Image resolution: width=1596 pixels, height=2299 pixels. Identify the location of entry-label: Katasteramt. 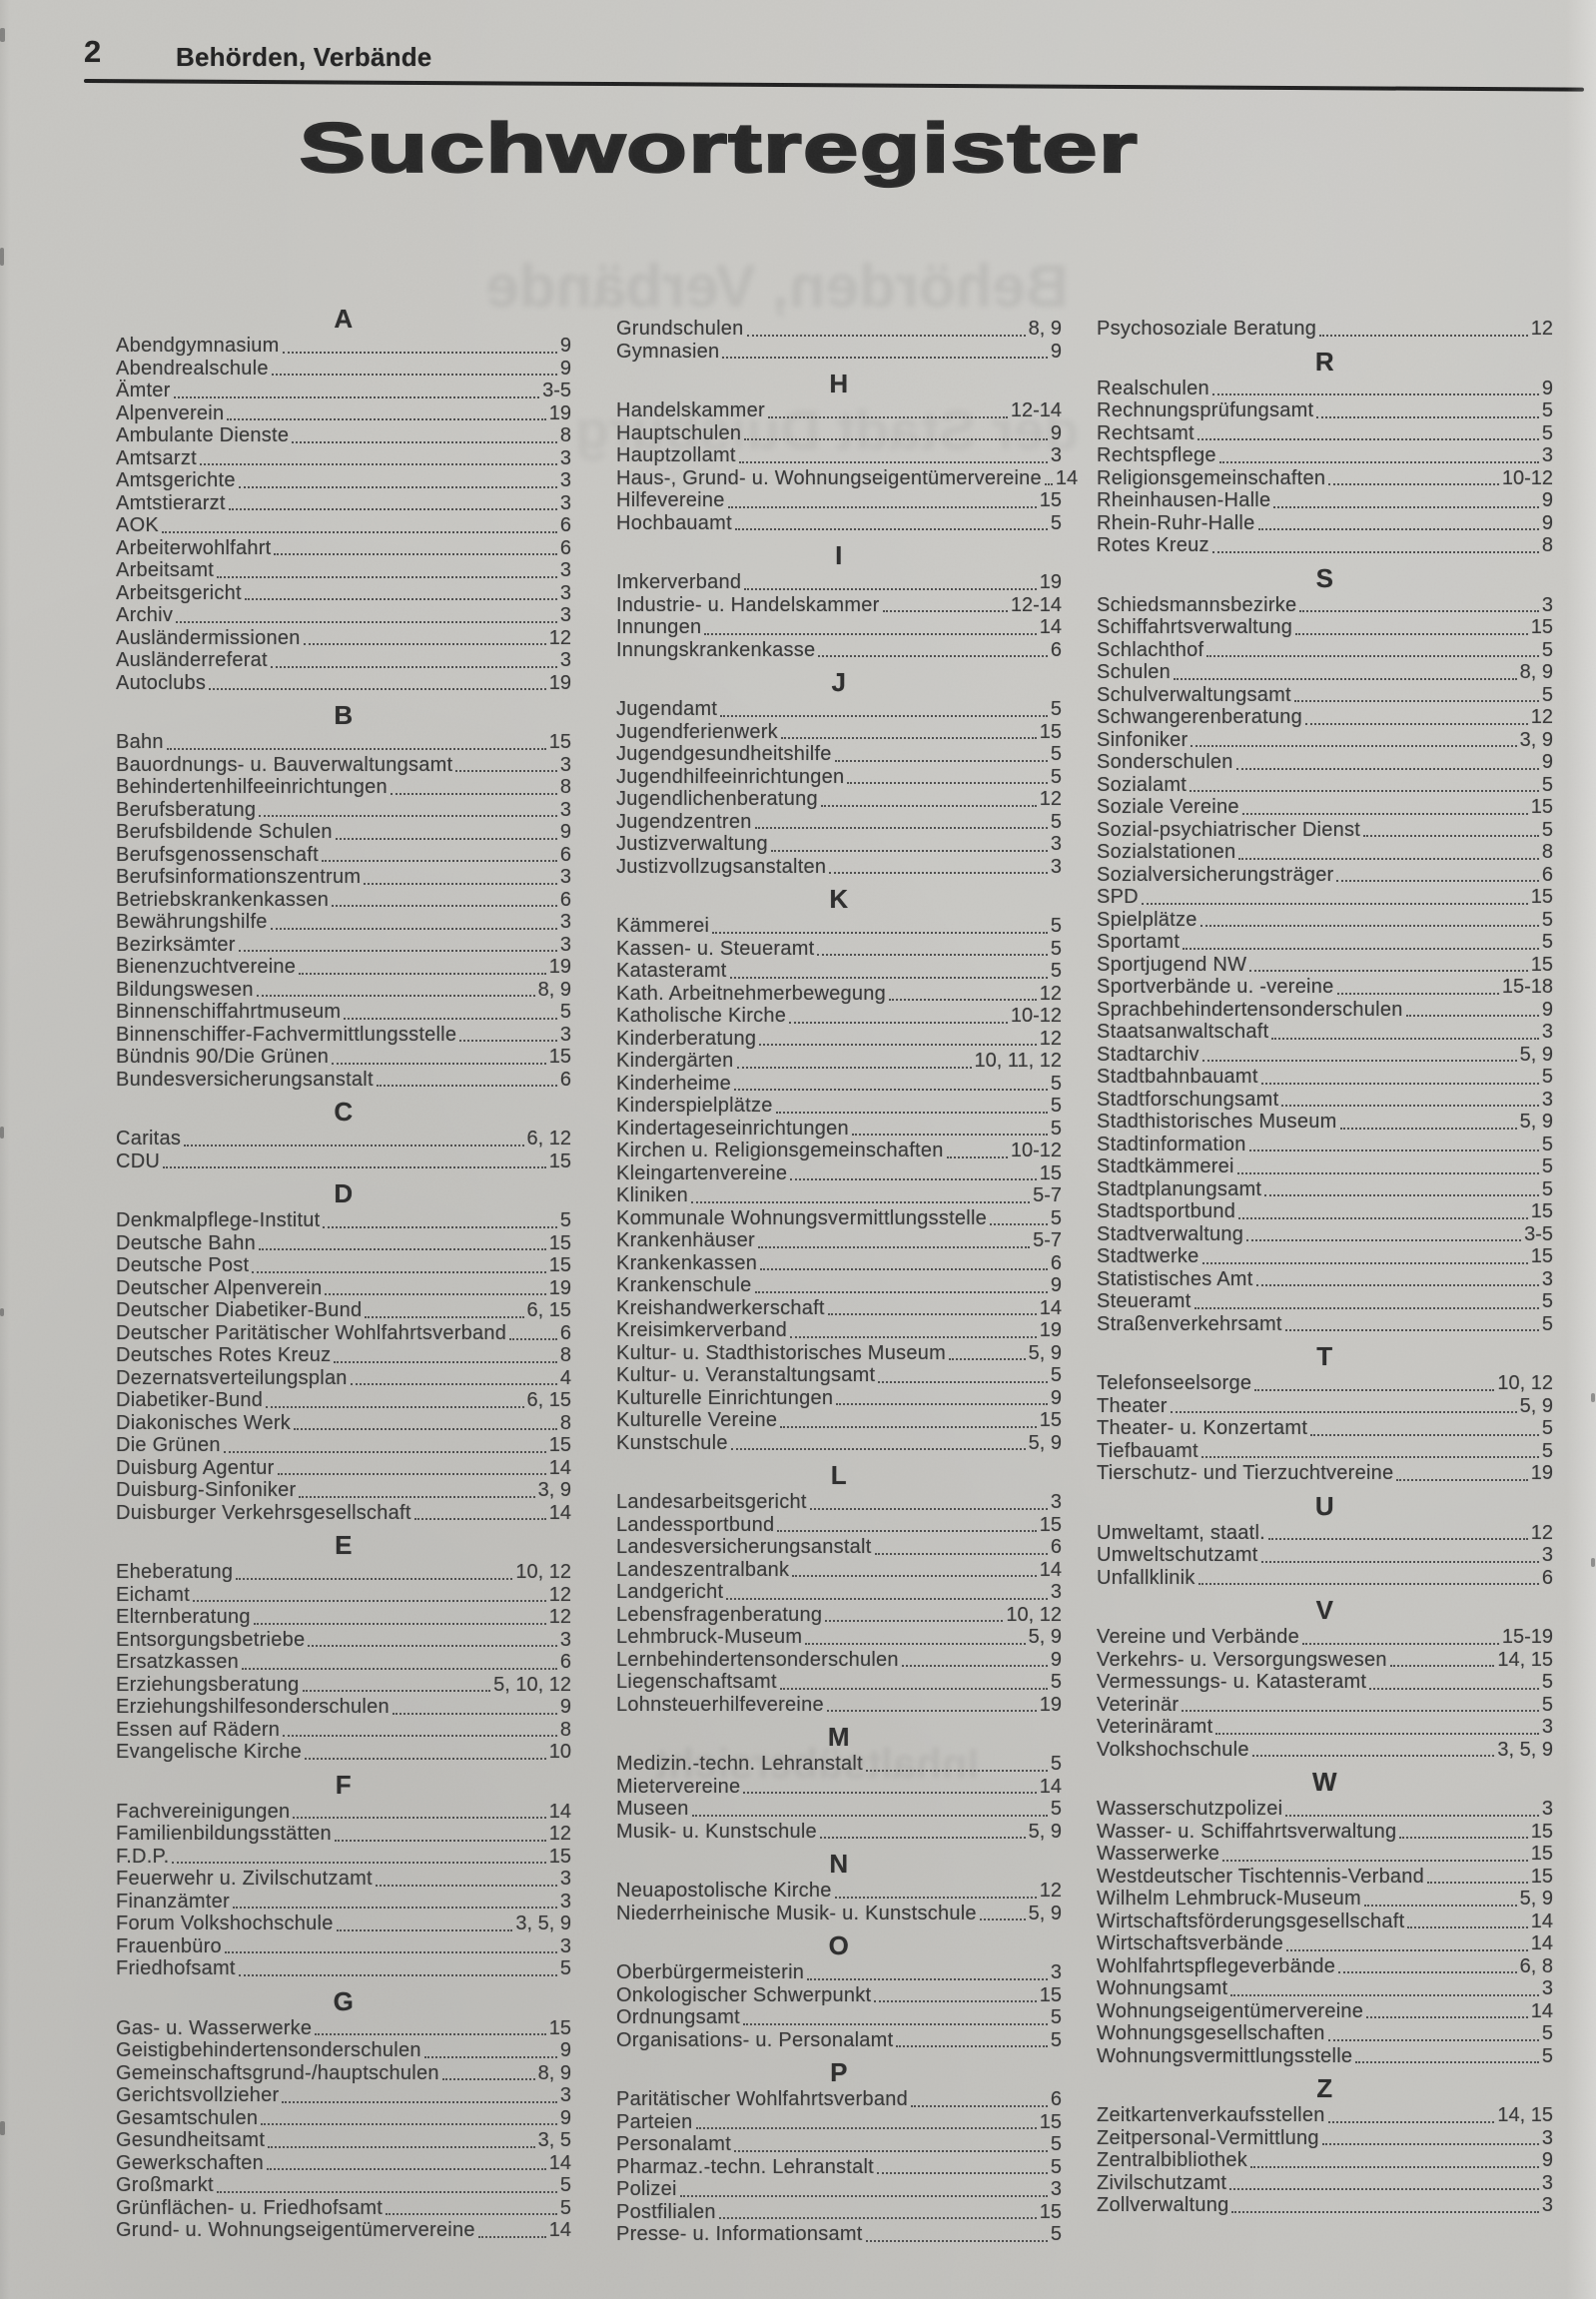
(671, 971).